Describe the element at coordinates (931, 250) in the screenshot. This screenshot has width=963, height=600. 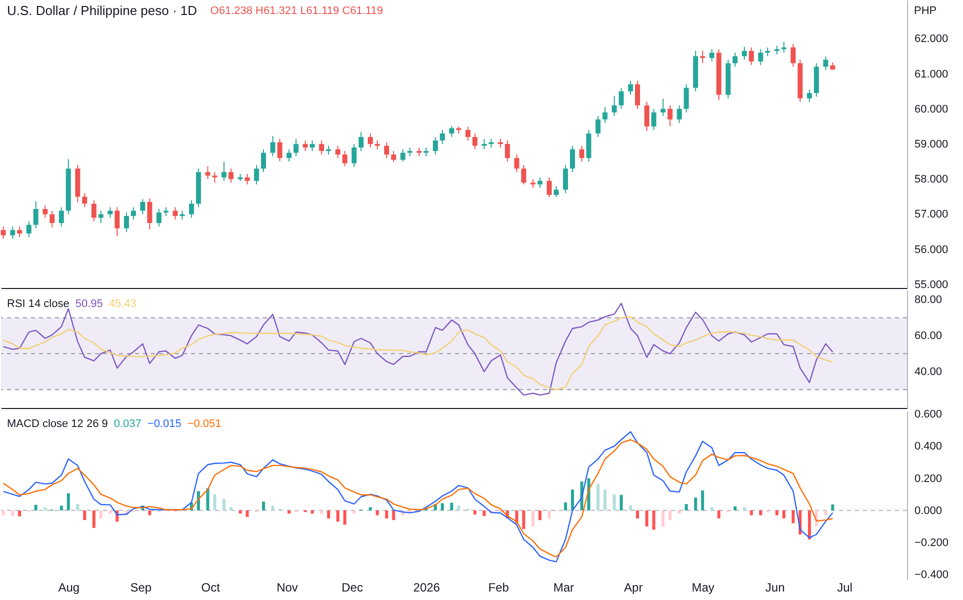
I see `y-tick-label: 56.000` at that location.